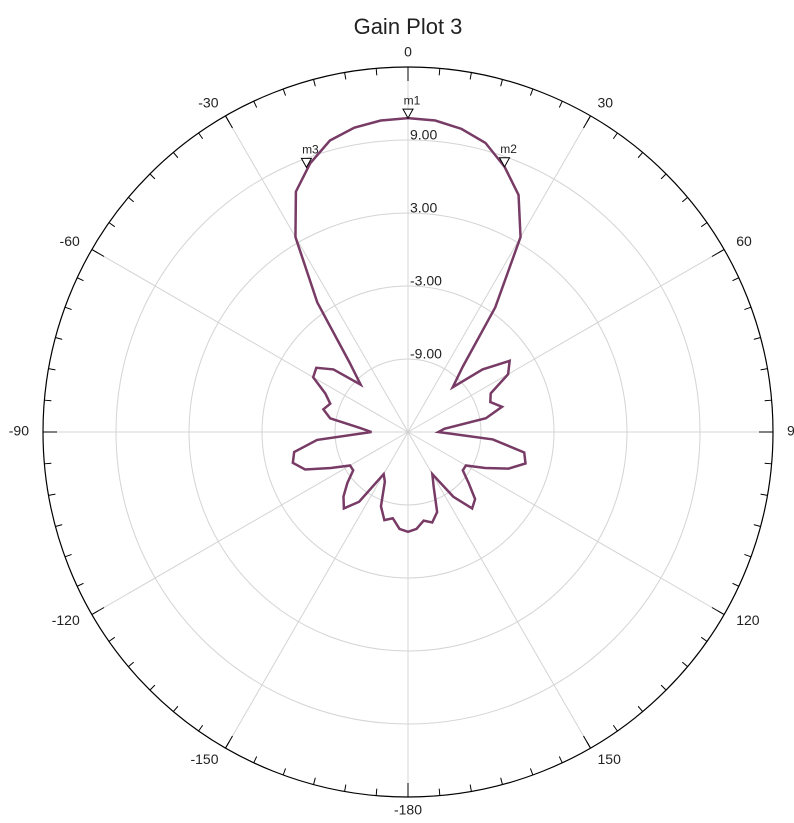  What do you see at coordinates (66, 620) in the screenshot?
I see `theta-tick-label: -120` at bounding box center [66, 620].